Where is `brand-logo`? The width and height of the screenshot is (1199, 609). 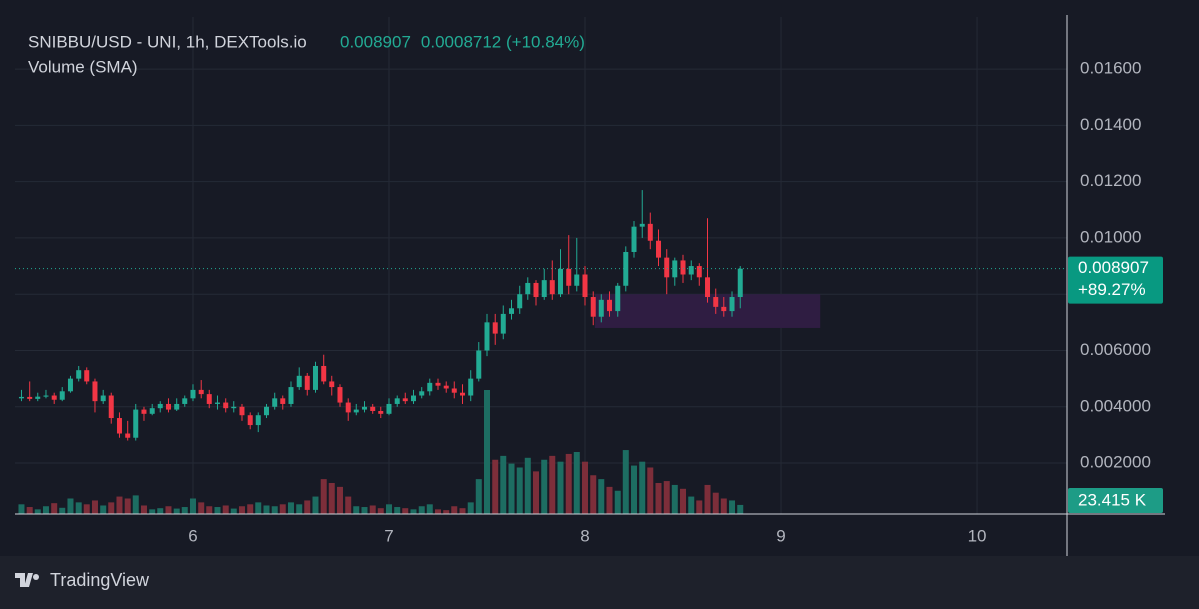 brand-logo is located at coordinates (27, 580).